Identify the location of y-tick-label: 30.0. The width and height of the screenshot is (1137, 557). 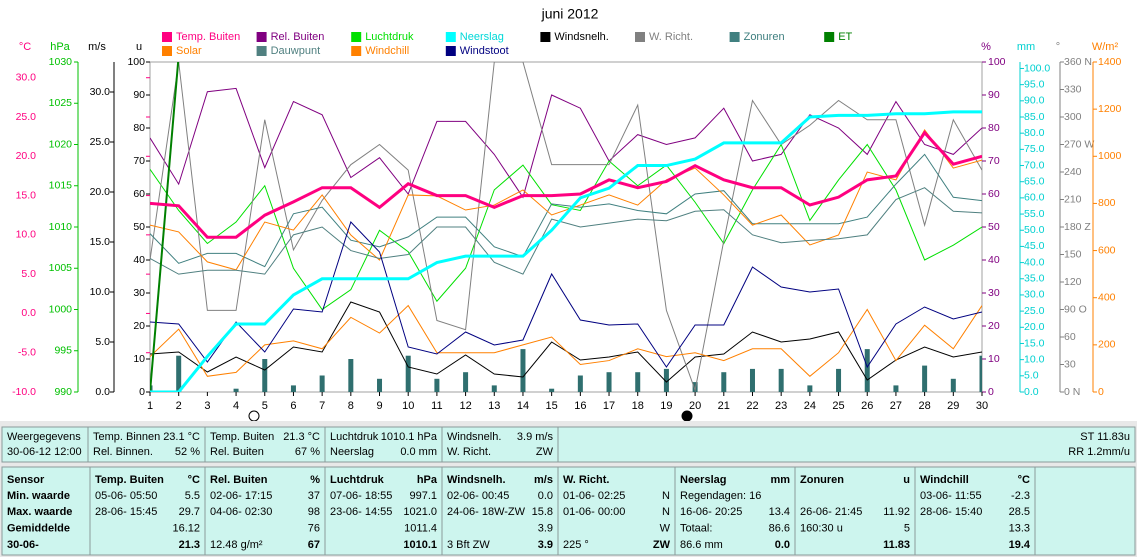
(26, 77).